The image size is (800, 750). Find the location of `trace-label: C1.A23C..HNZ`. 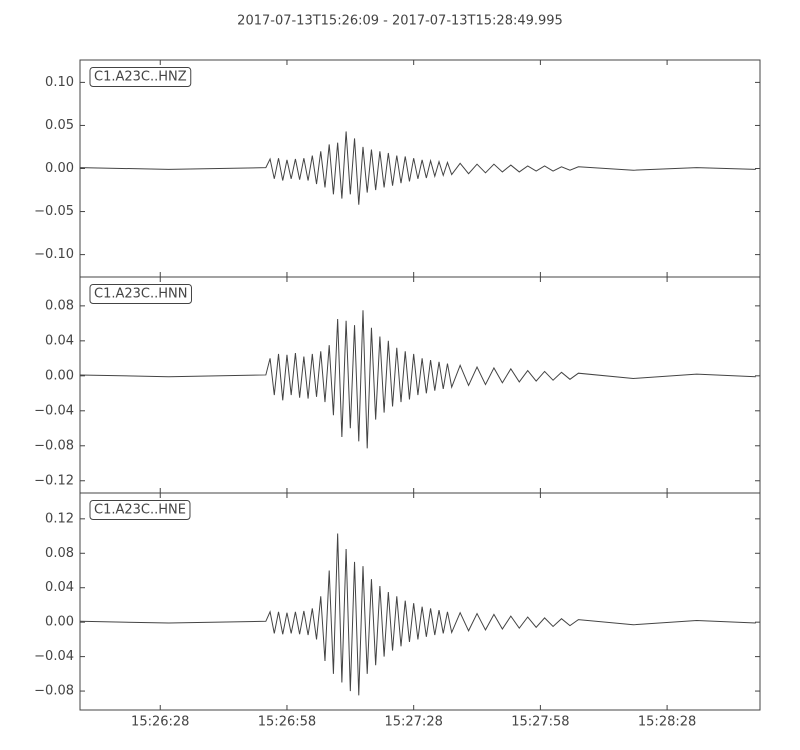

trace-label: C1.A23C..HNZ is located at coordinates (140, 77).